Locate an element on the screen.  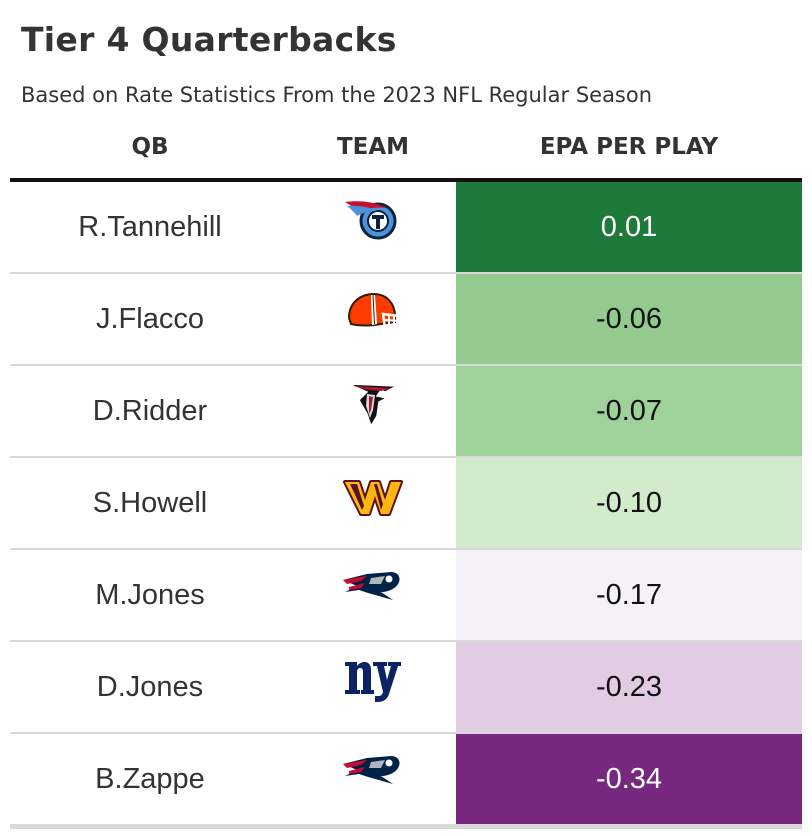
table-row: J.Flacco -0.06 is located at coordinates (406, 320).